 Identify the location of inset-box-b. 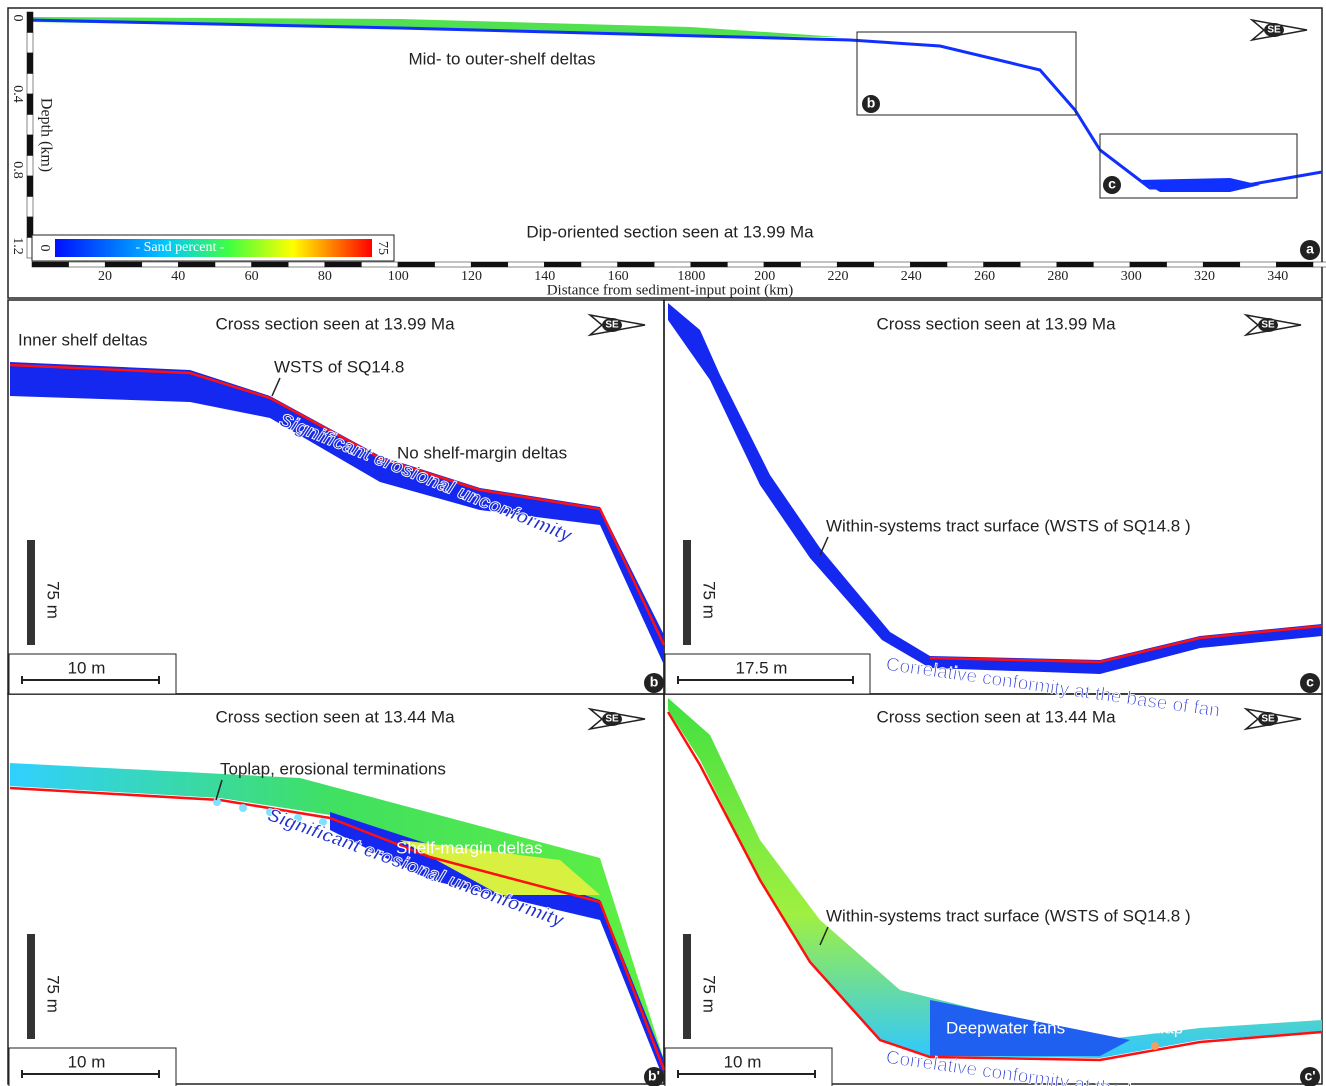
(966, 73).